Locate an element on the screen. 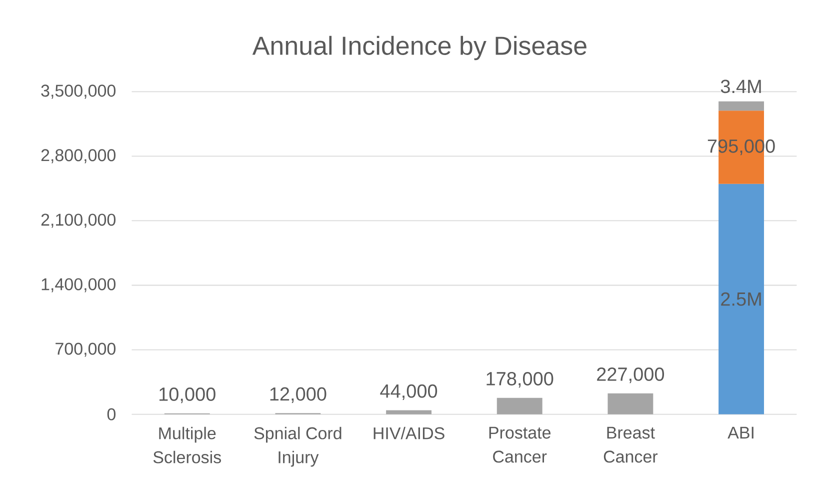 Image resolution: width=823 pixels, height=489 pixels. data-label: 2.5M is located at coordinates (741, 299).